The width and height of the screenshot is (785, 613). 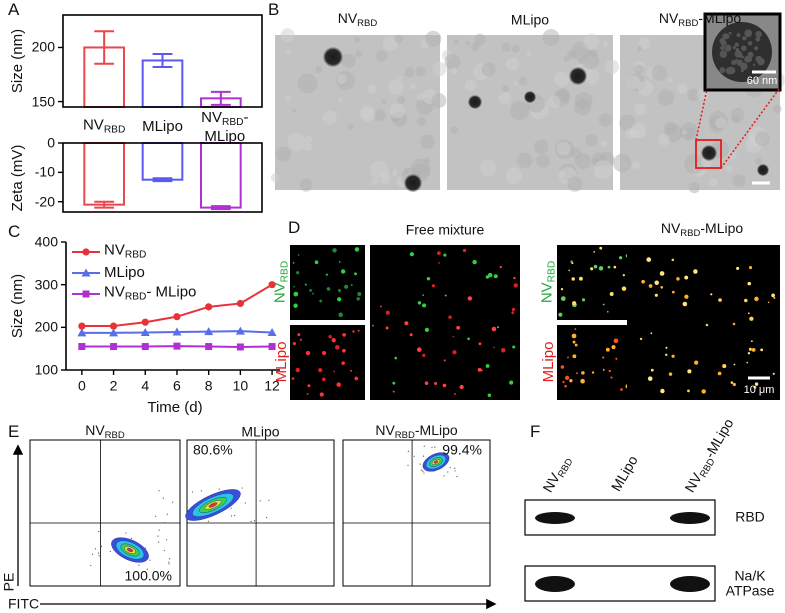 What do you see at coordinates (445, 229) in the screenshot?
I see `panel-title: Free mixture` at bounding box center [445, 229].